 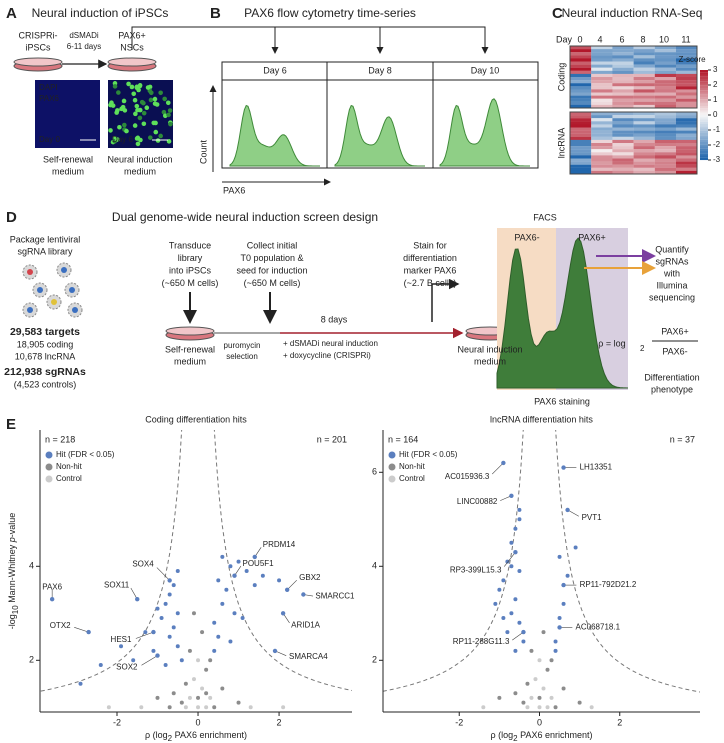 What do you see at coordinates (539, 722) in the screenshot?
I see `x-tick-label: 0` at bounding box center [539, 722].